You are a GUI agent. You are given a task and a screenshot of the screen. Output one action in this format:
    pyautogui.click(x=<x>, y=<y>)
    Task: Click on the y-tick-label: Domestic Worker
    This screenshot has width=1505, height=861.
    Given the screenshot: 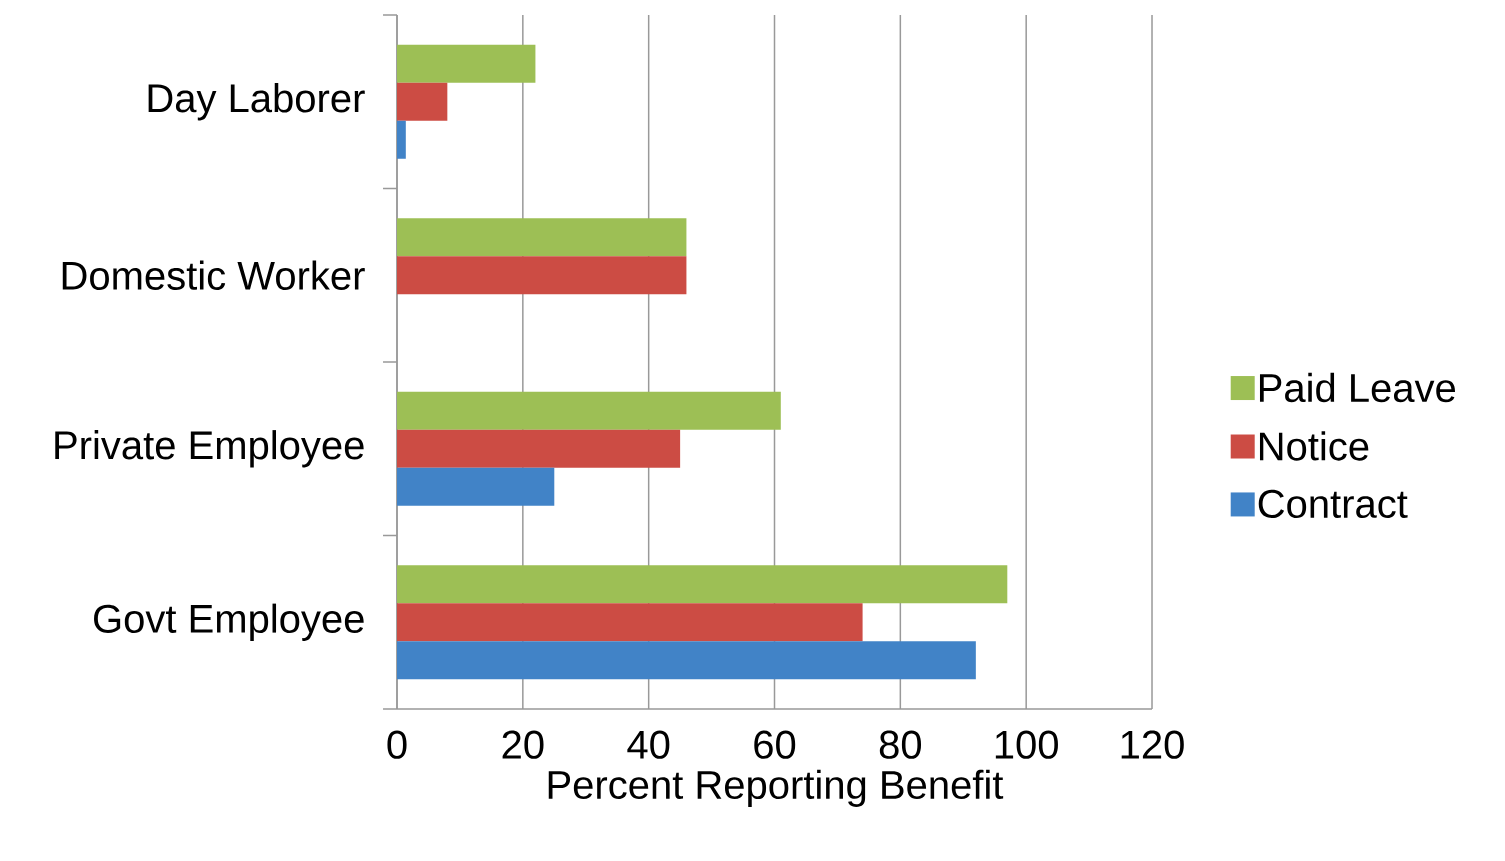 What is the action you would take?
    pyautogui.click(x=213, y=275)
    